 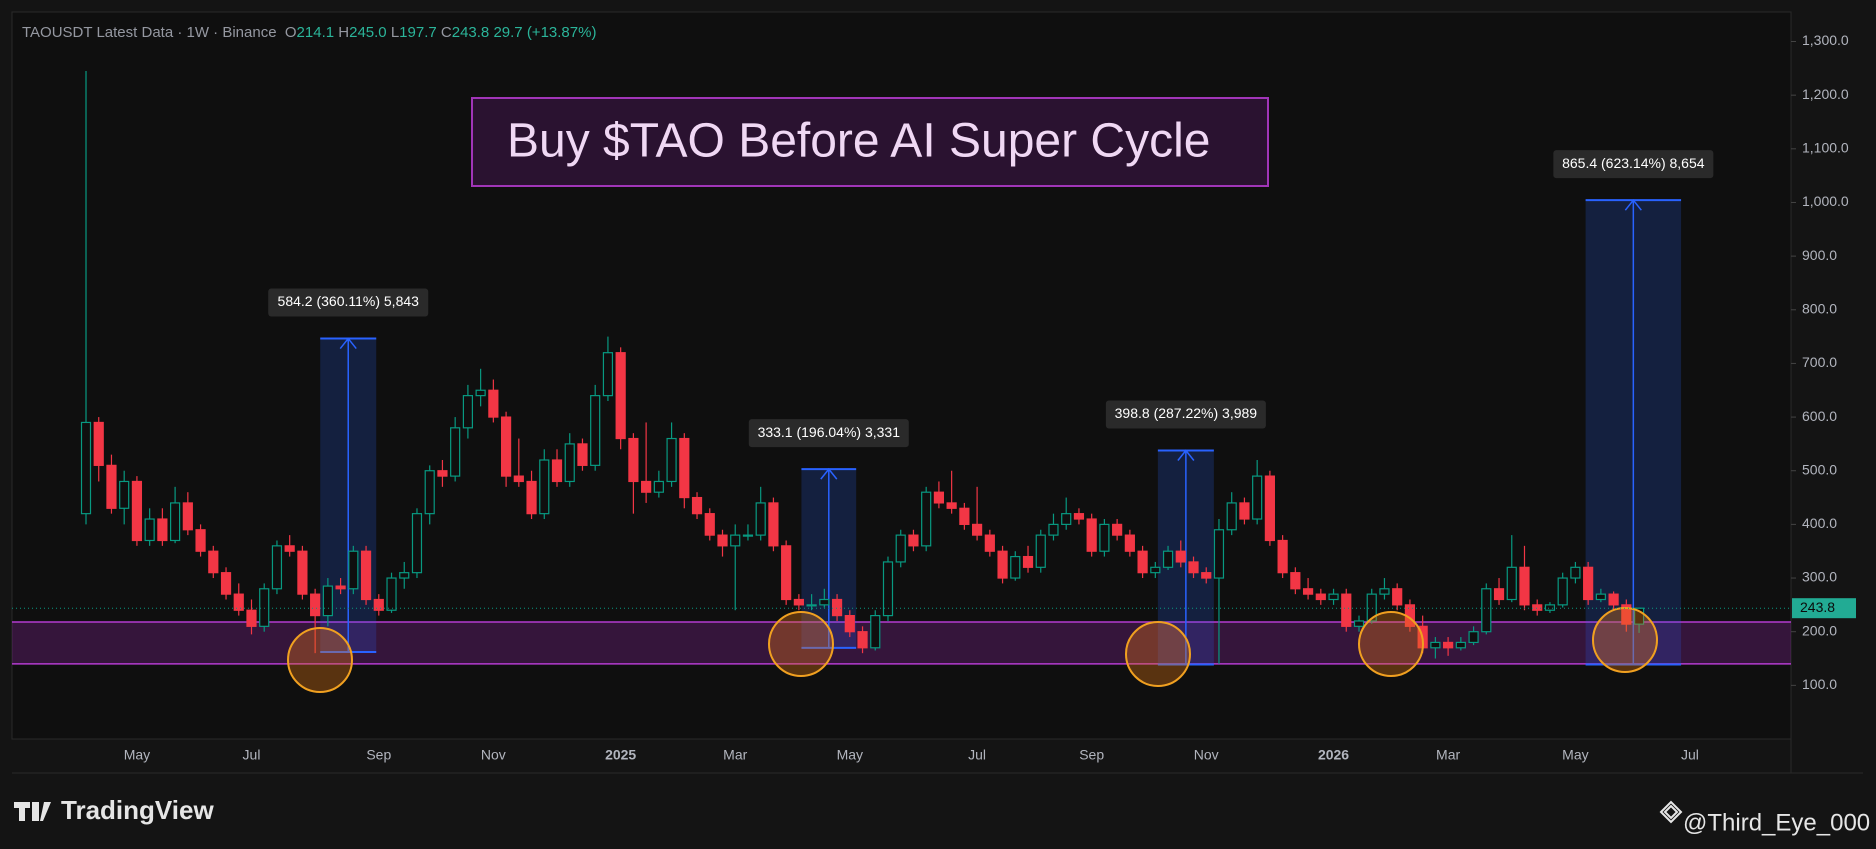 I want to click on y-tick-label: 100.0, so click(x=1819, y=684).